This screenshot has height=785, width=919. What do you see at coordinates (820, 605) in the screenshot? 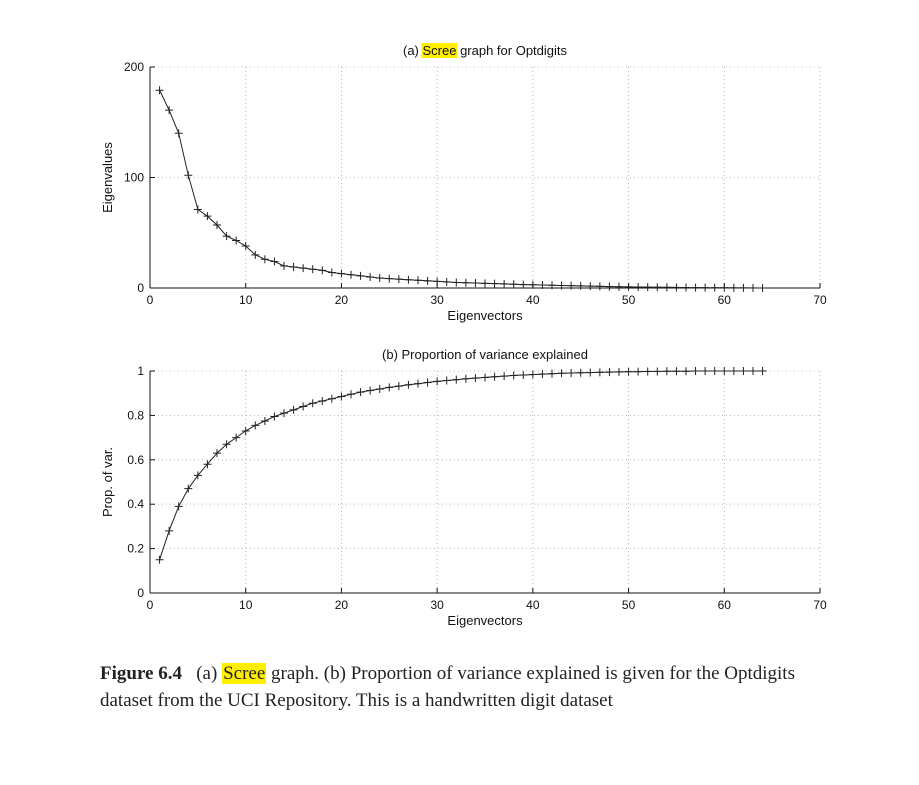
I see `variance-x-tick-label-70: 70` at bounding box center [820, 605].